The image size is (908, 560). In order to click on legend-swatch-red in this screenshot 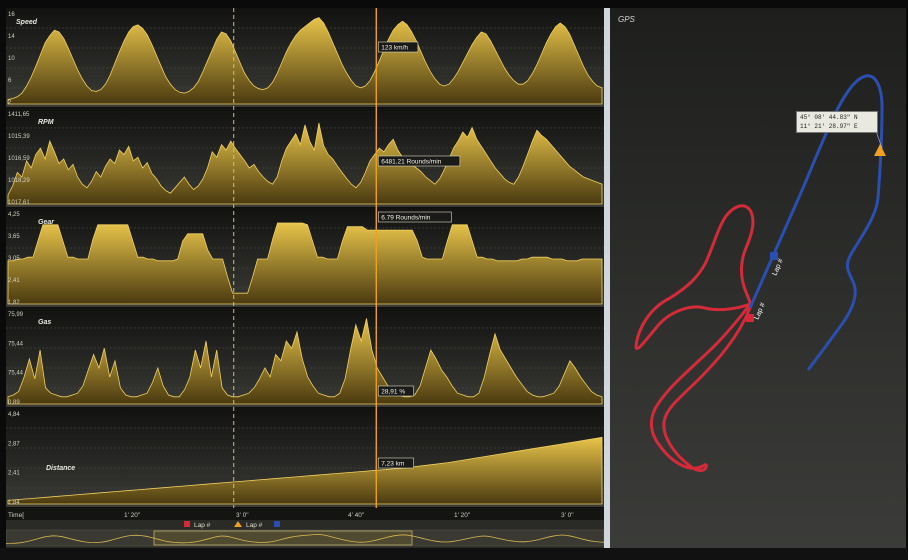, I will do `click(187, 524)`.